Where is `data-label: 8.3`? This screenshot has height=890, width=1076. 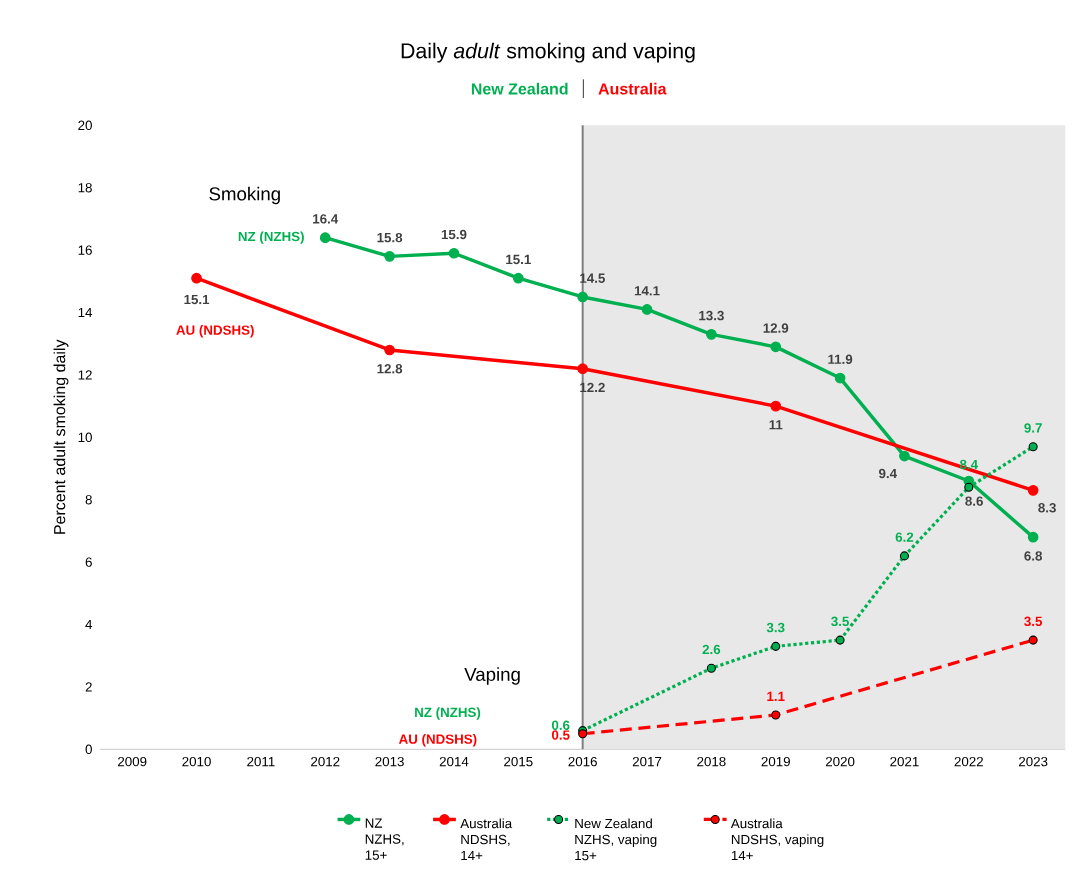 data-label: 8.3 is located at coordinates (1047, 508).